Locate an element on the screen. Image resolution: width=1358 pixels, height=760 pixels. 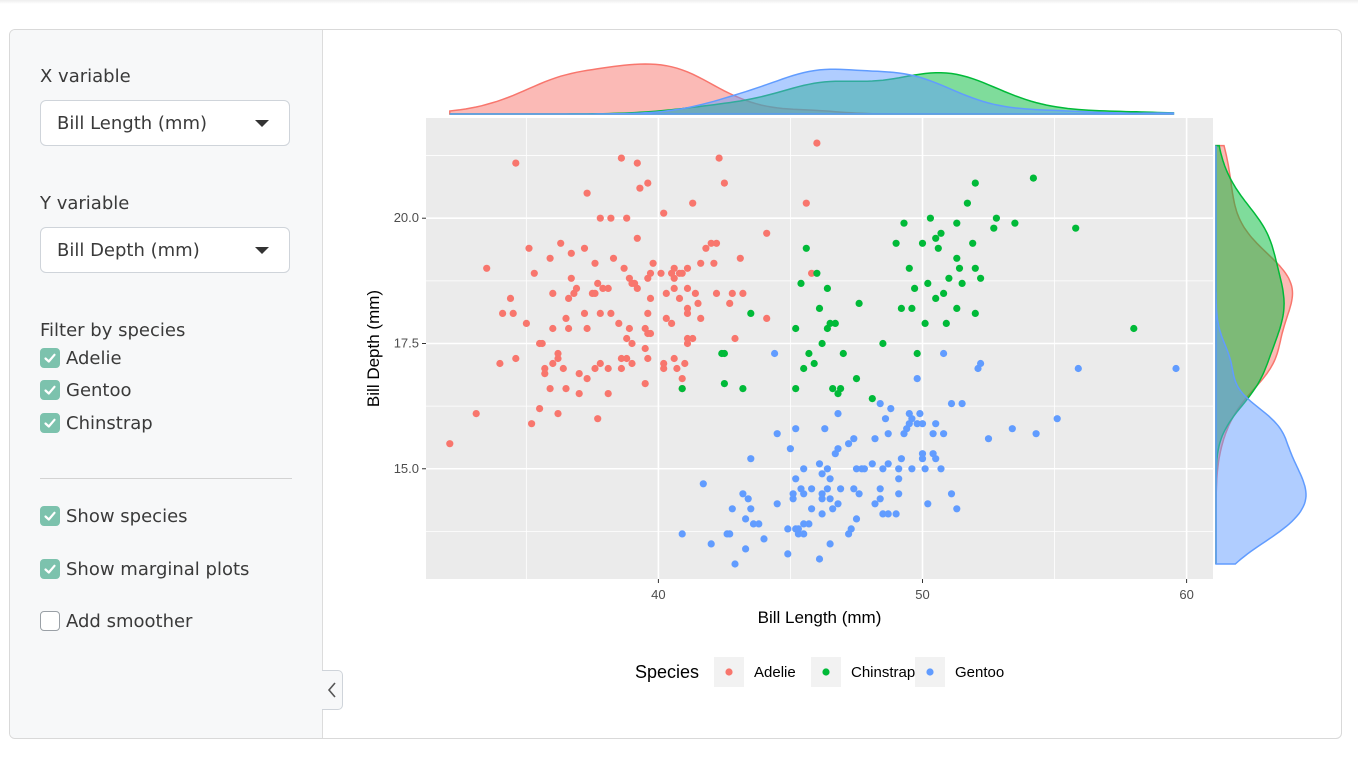
sidebar-collapse-button is located at coordinates (332, 690).